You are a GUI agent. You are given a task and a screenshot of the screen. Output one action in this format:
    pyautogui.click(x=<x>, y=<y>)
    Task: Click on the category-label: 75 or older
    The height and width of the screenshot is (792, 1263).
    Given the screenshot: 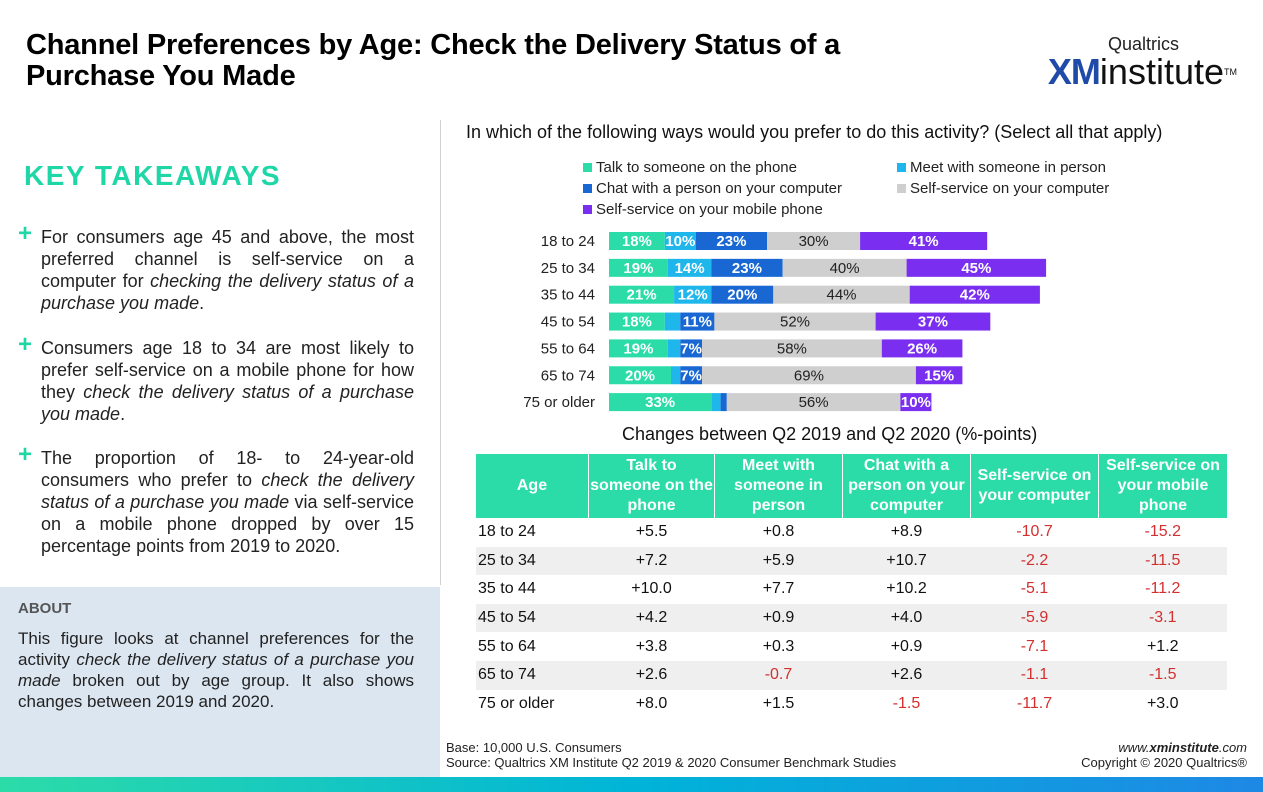 What is the action you would take?
    pyautogui.click(x=559, y=402)
    